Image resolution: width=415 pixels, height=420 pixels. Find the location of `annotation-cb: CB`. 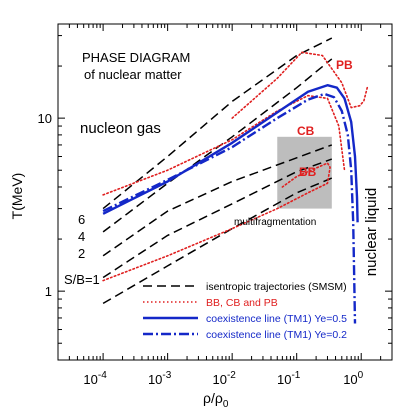

annotation-cb: CB is located at coordinates (306, 131).